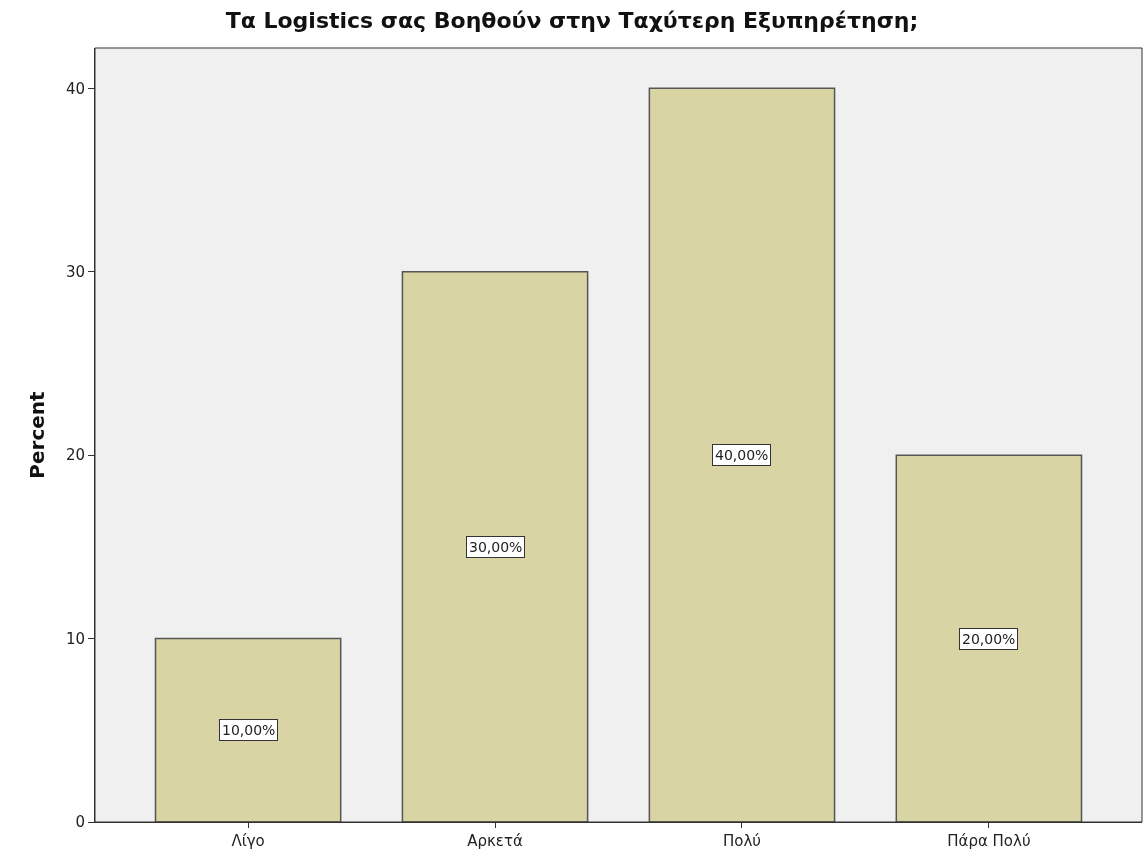  Describe the element at coordinates (80, 822) in the screenshot. I see `y-tick-label: 0` at that location.